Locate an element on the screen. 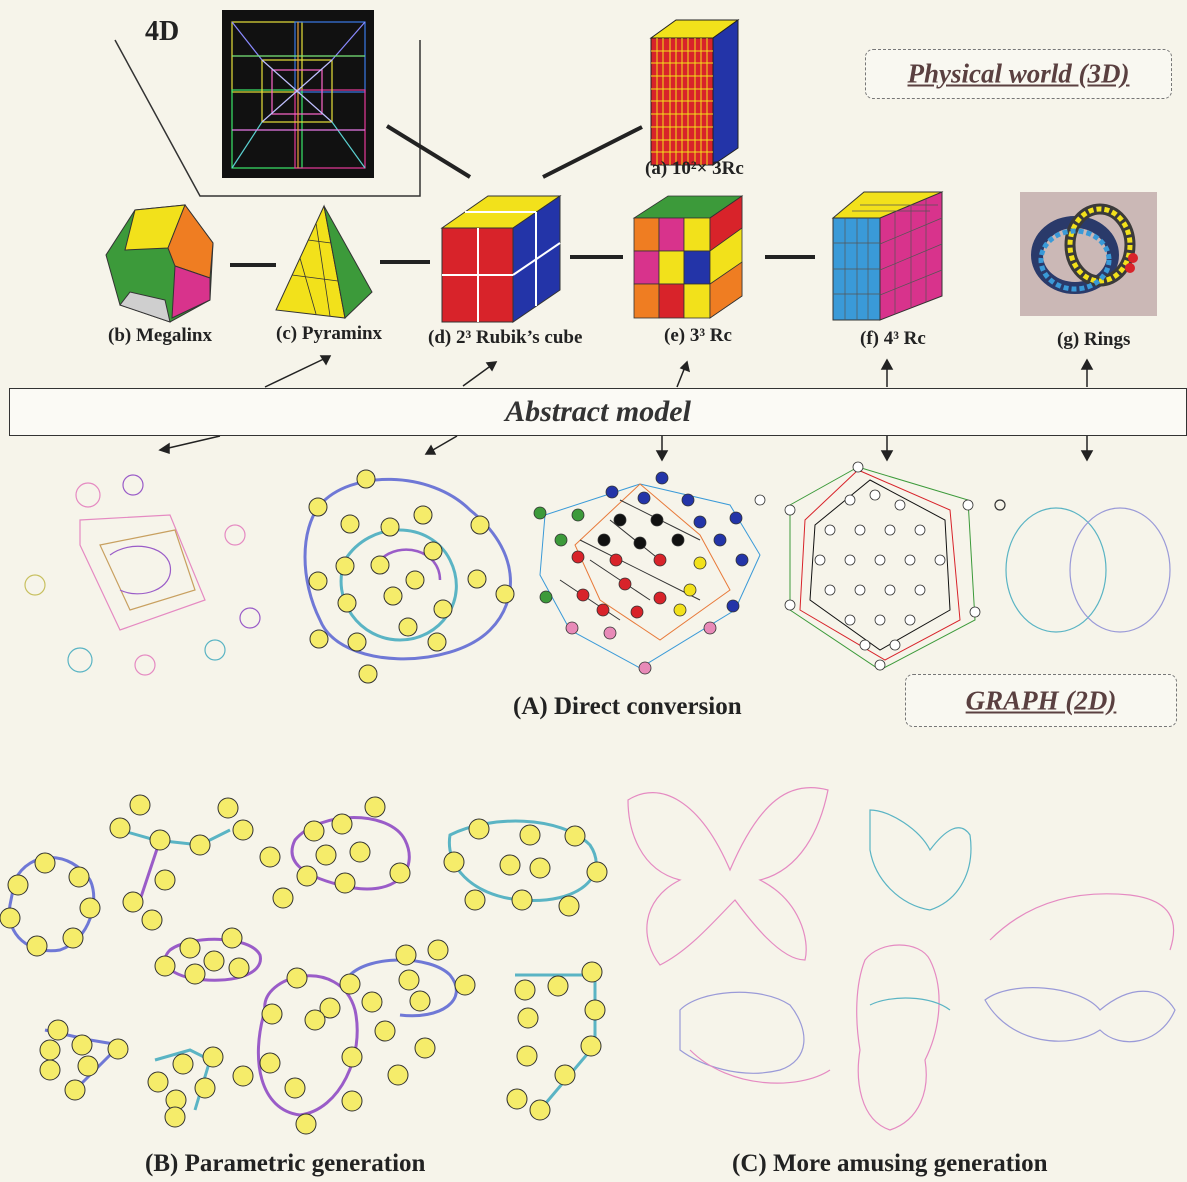 The height and width of the screenshot is (1182, 1187). abstract-arrows is located at coordinates (626, 408).